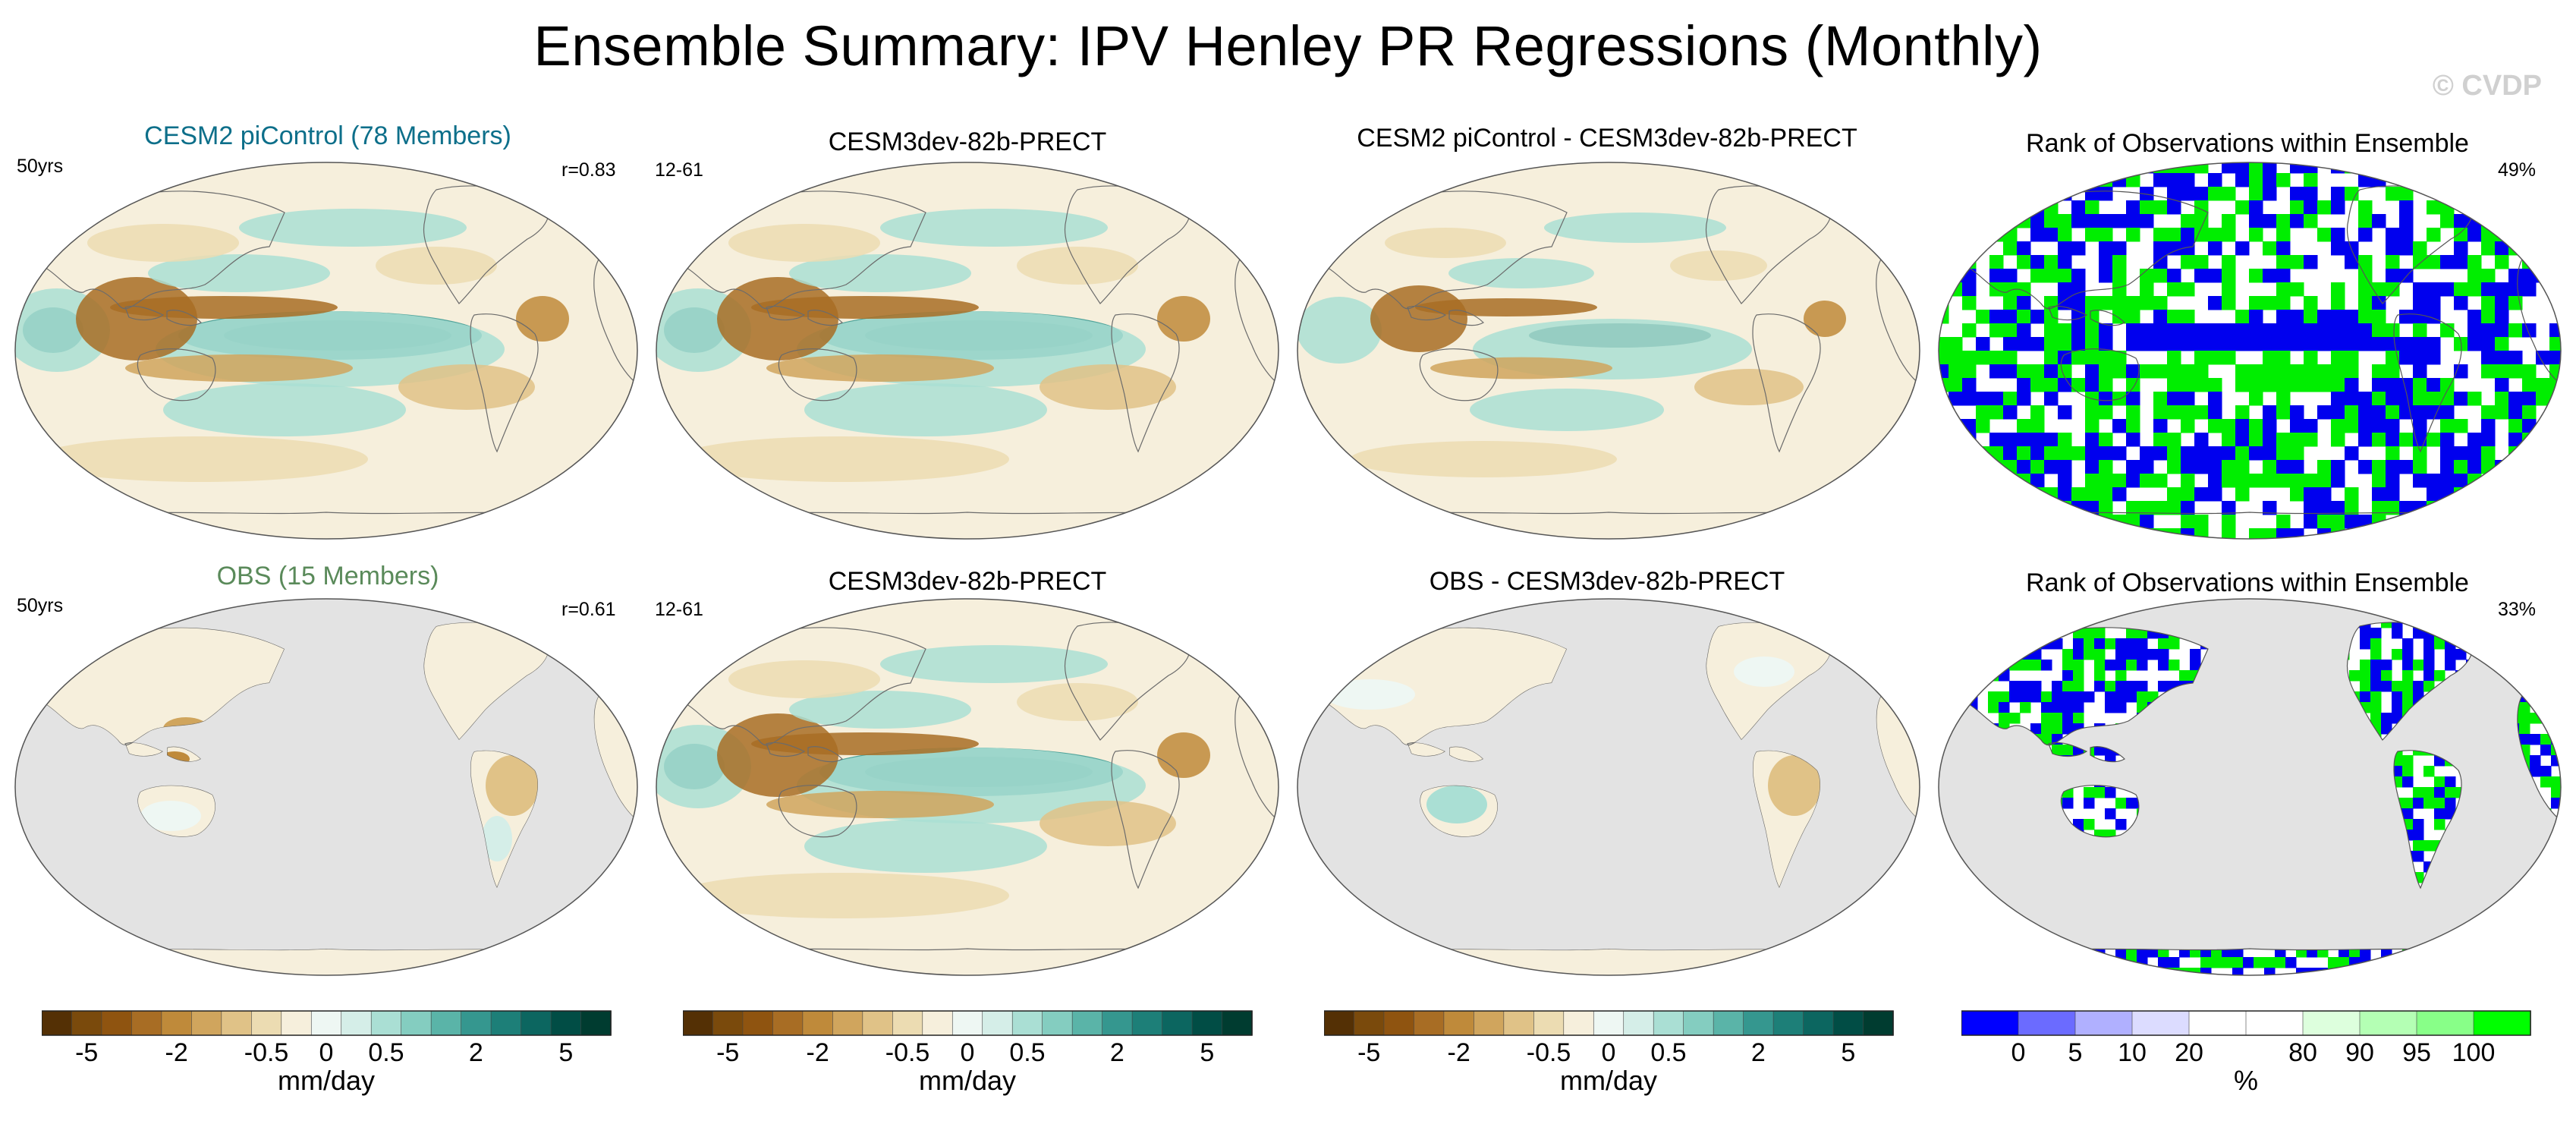  I want to click on coastline-greenland, so click(1841, 189).